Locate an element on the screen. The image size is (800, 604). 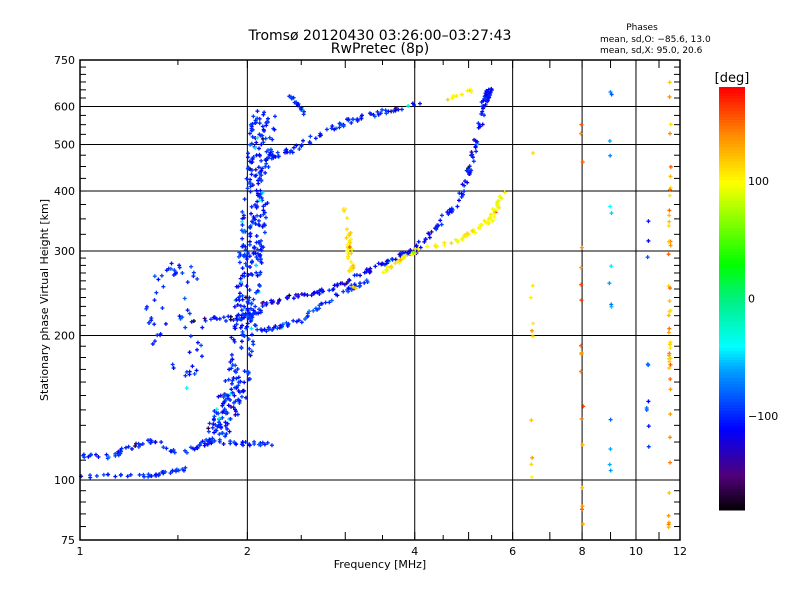
x-tick-label: 6 is located at coordinates (512, 551).